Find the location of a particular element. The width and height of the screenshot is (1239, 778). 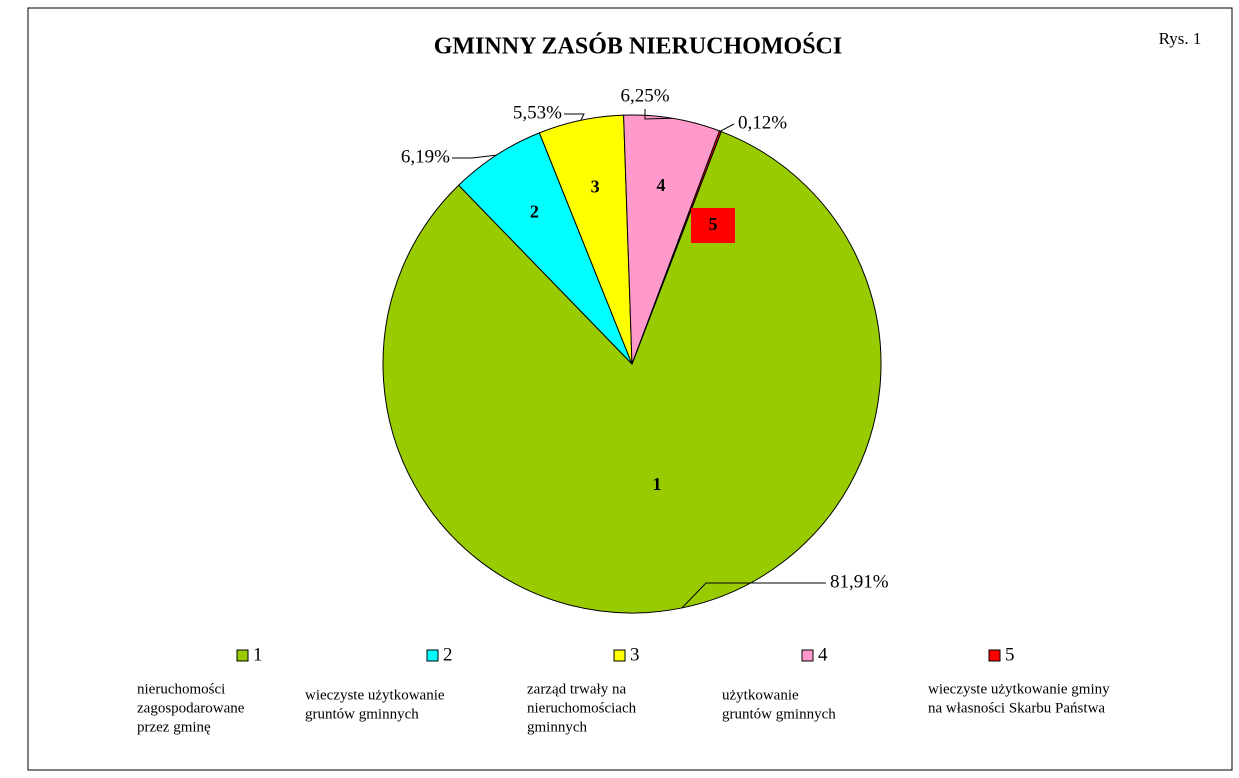

legend-label: 3 is located at coordinates (635, 654).